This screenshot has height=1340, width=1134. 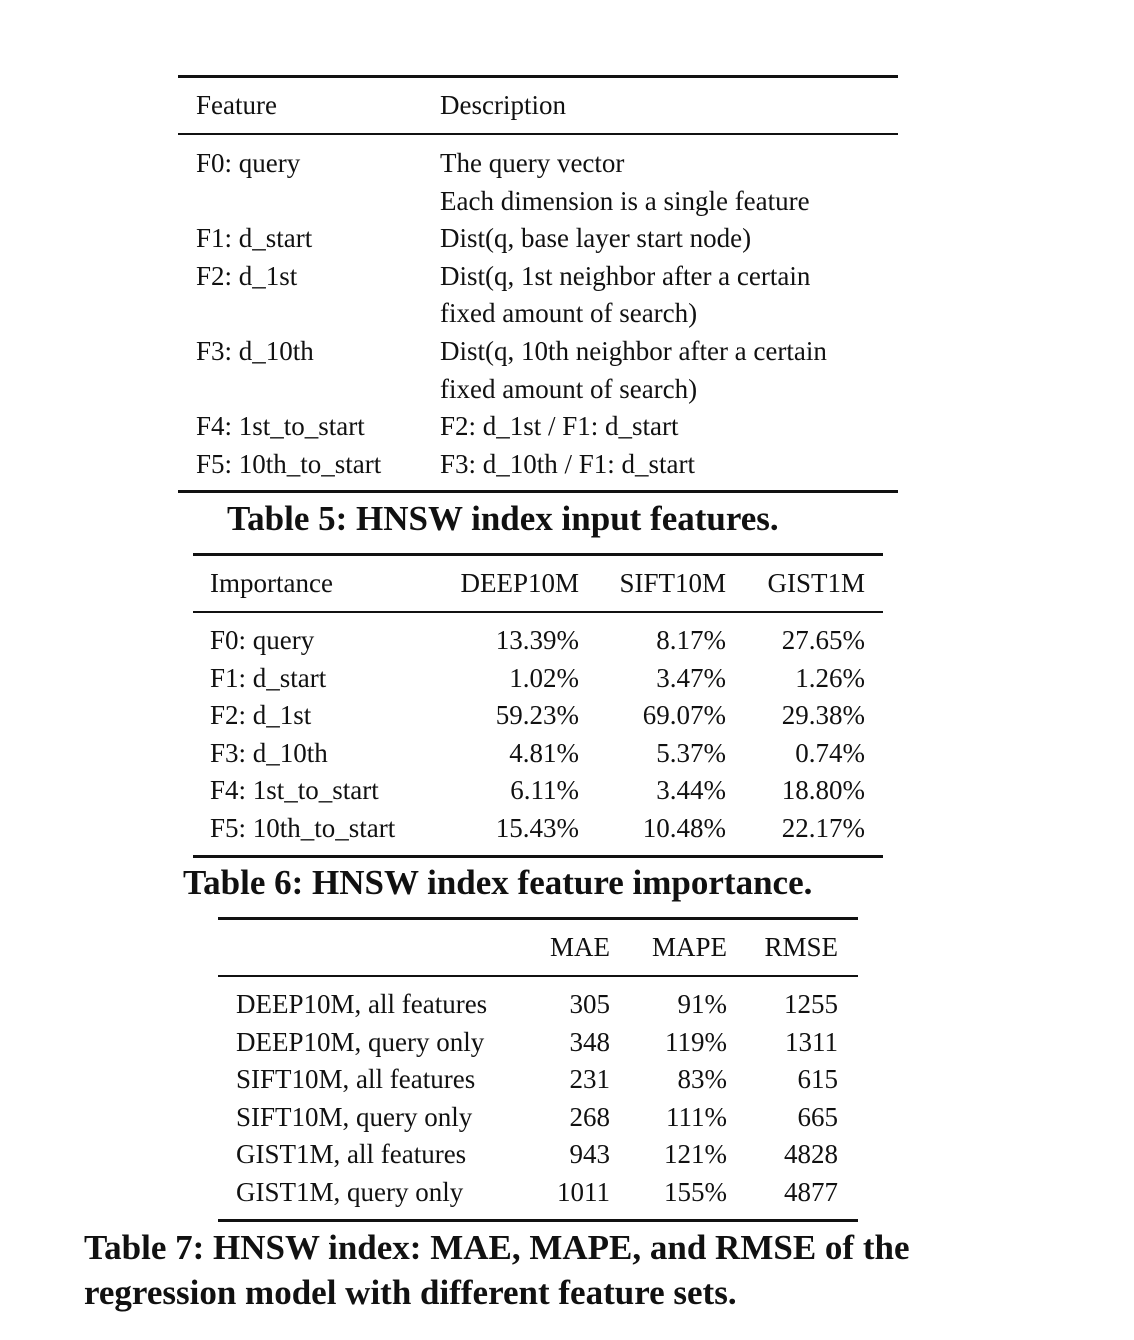 I want to click on table7-value-cell: 615, so click(x=818, y=1079).